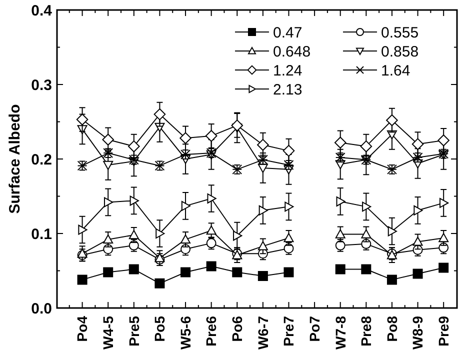  I want to click on legend-label: 0.648, so click(292, 51).